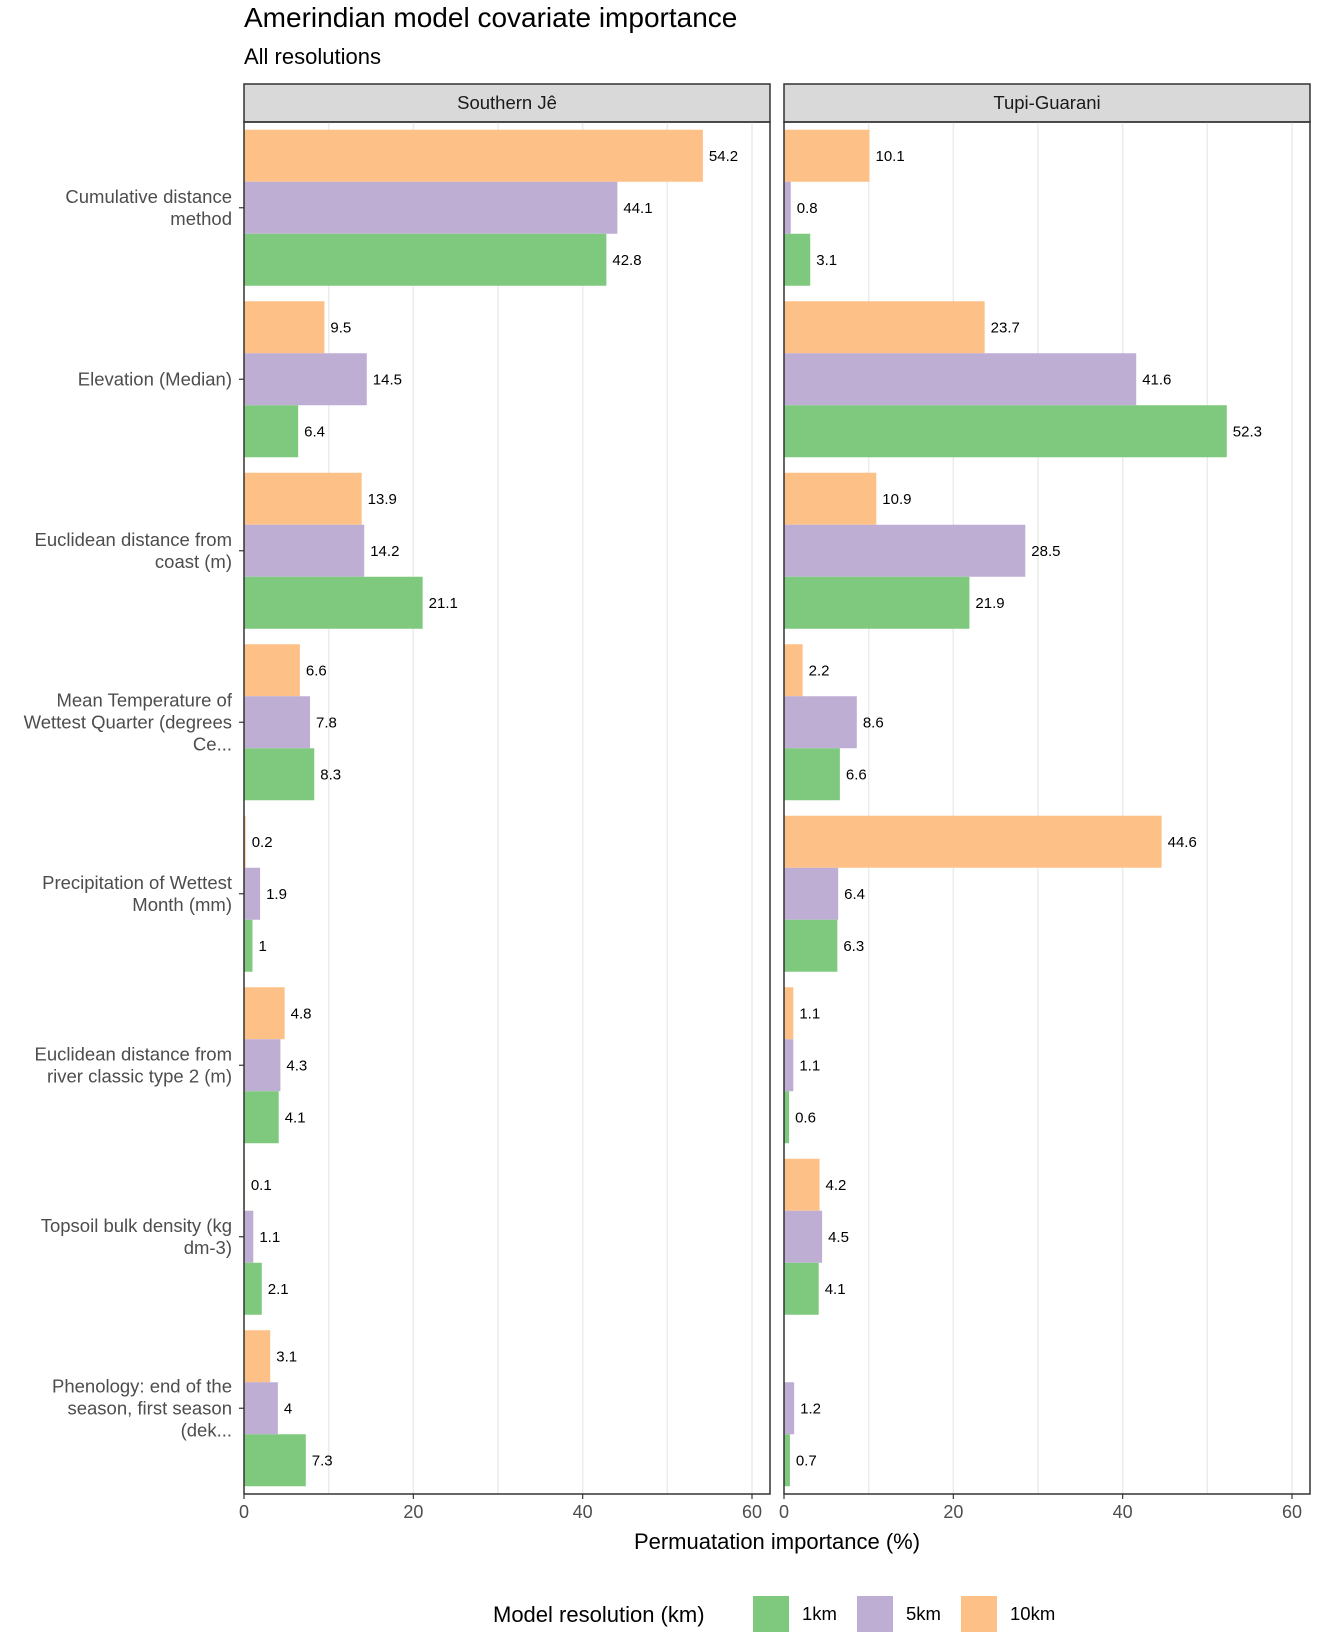  Describe the element at coordinates (490, 17) in the screenshot. I see `chart-title: Amerindian model covariate importance` at that location.